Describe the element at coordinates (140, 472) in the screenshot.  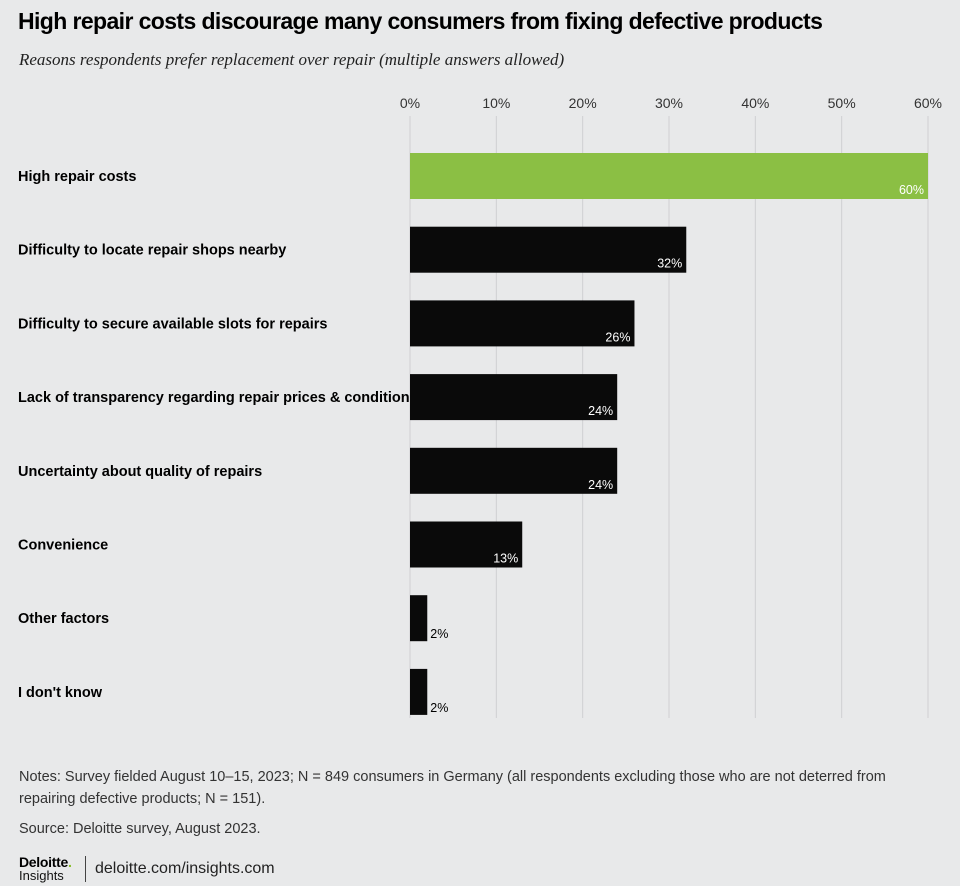
I see `category-label: Uncertainty about quality of repairs` at that location.